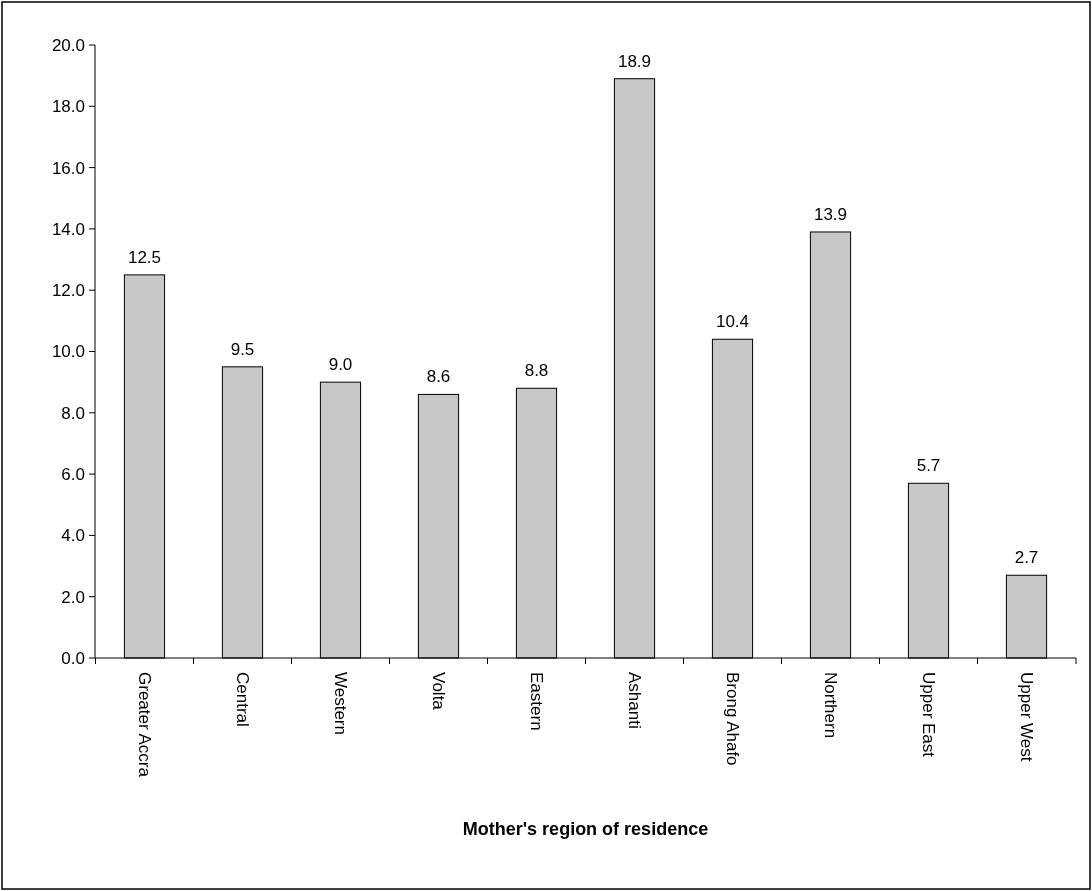  I want to click on data-label: 2.7, so click(1026, 558).